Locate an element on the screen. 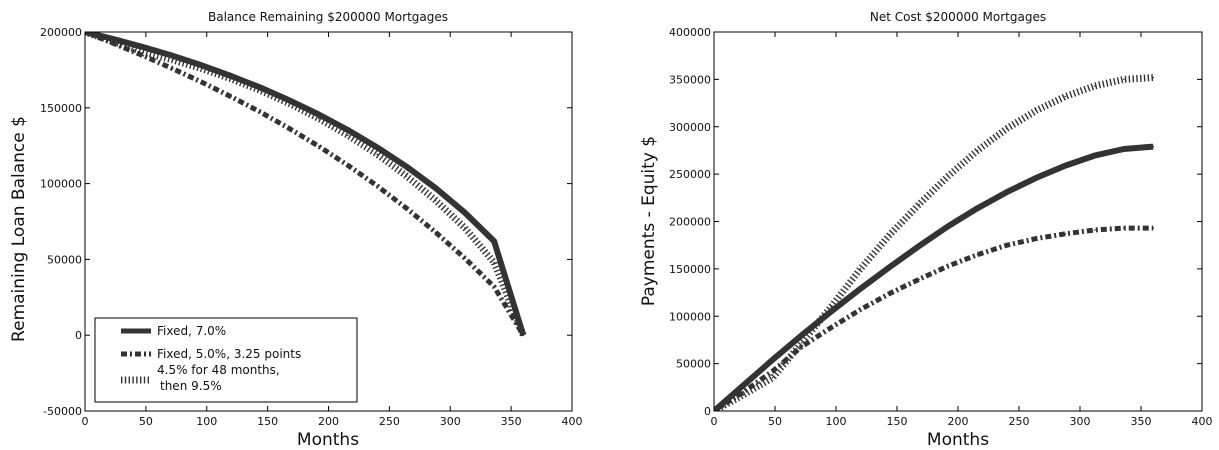  y-tick-label: 200000 is located at coordinates (690, 222).